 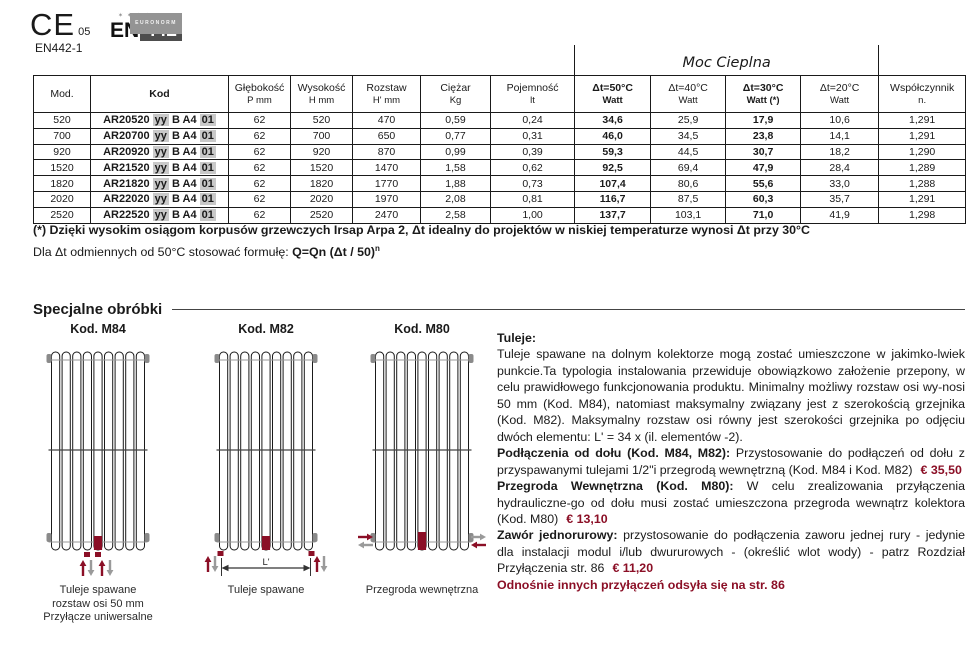 What do you see at coordinates (532, 94) in the screenshot?
I see `column-header: Pojemność lt` at bounding box center [532, 94].